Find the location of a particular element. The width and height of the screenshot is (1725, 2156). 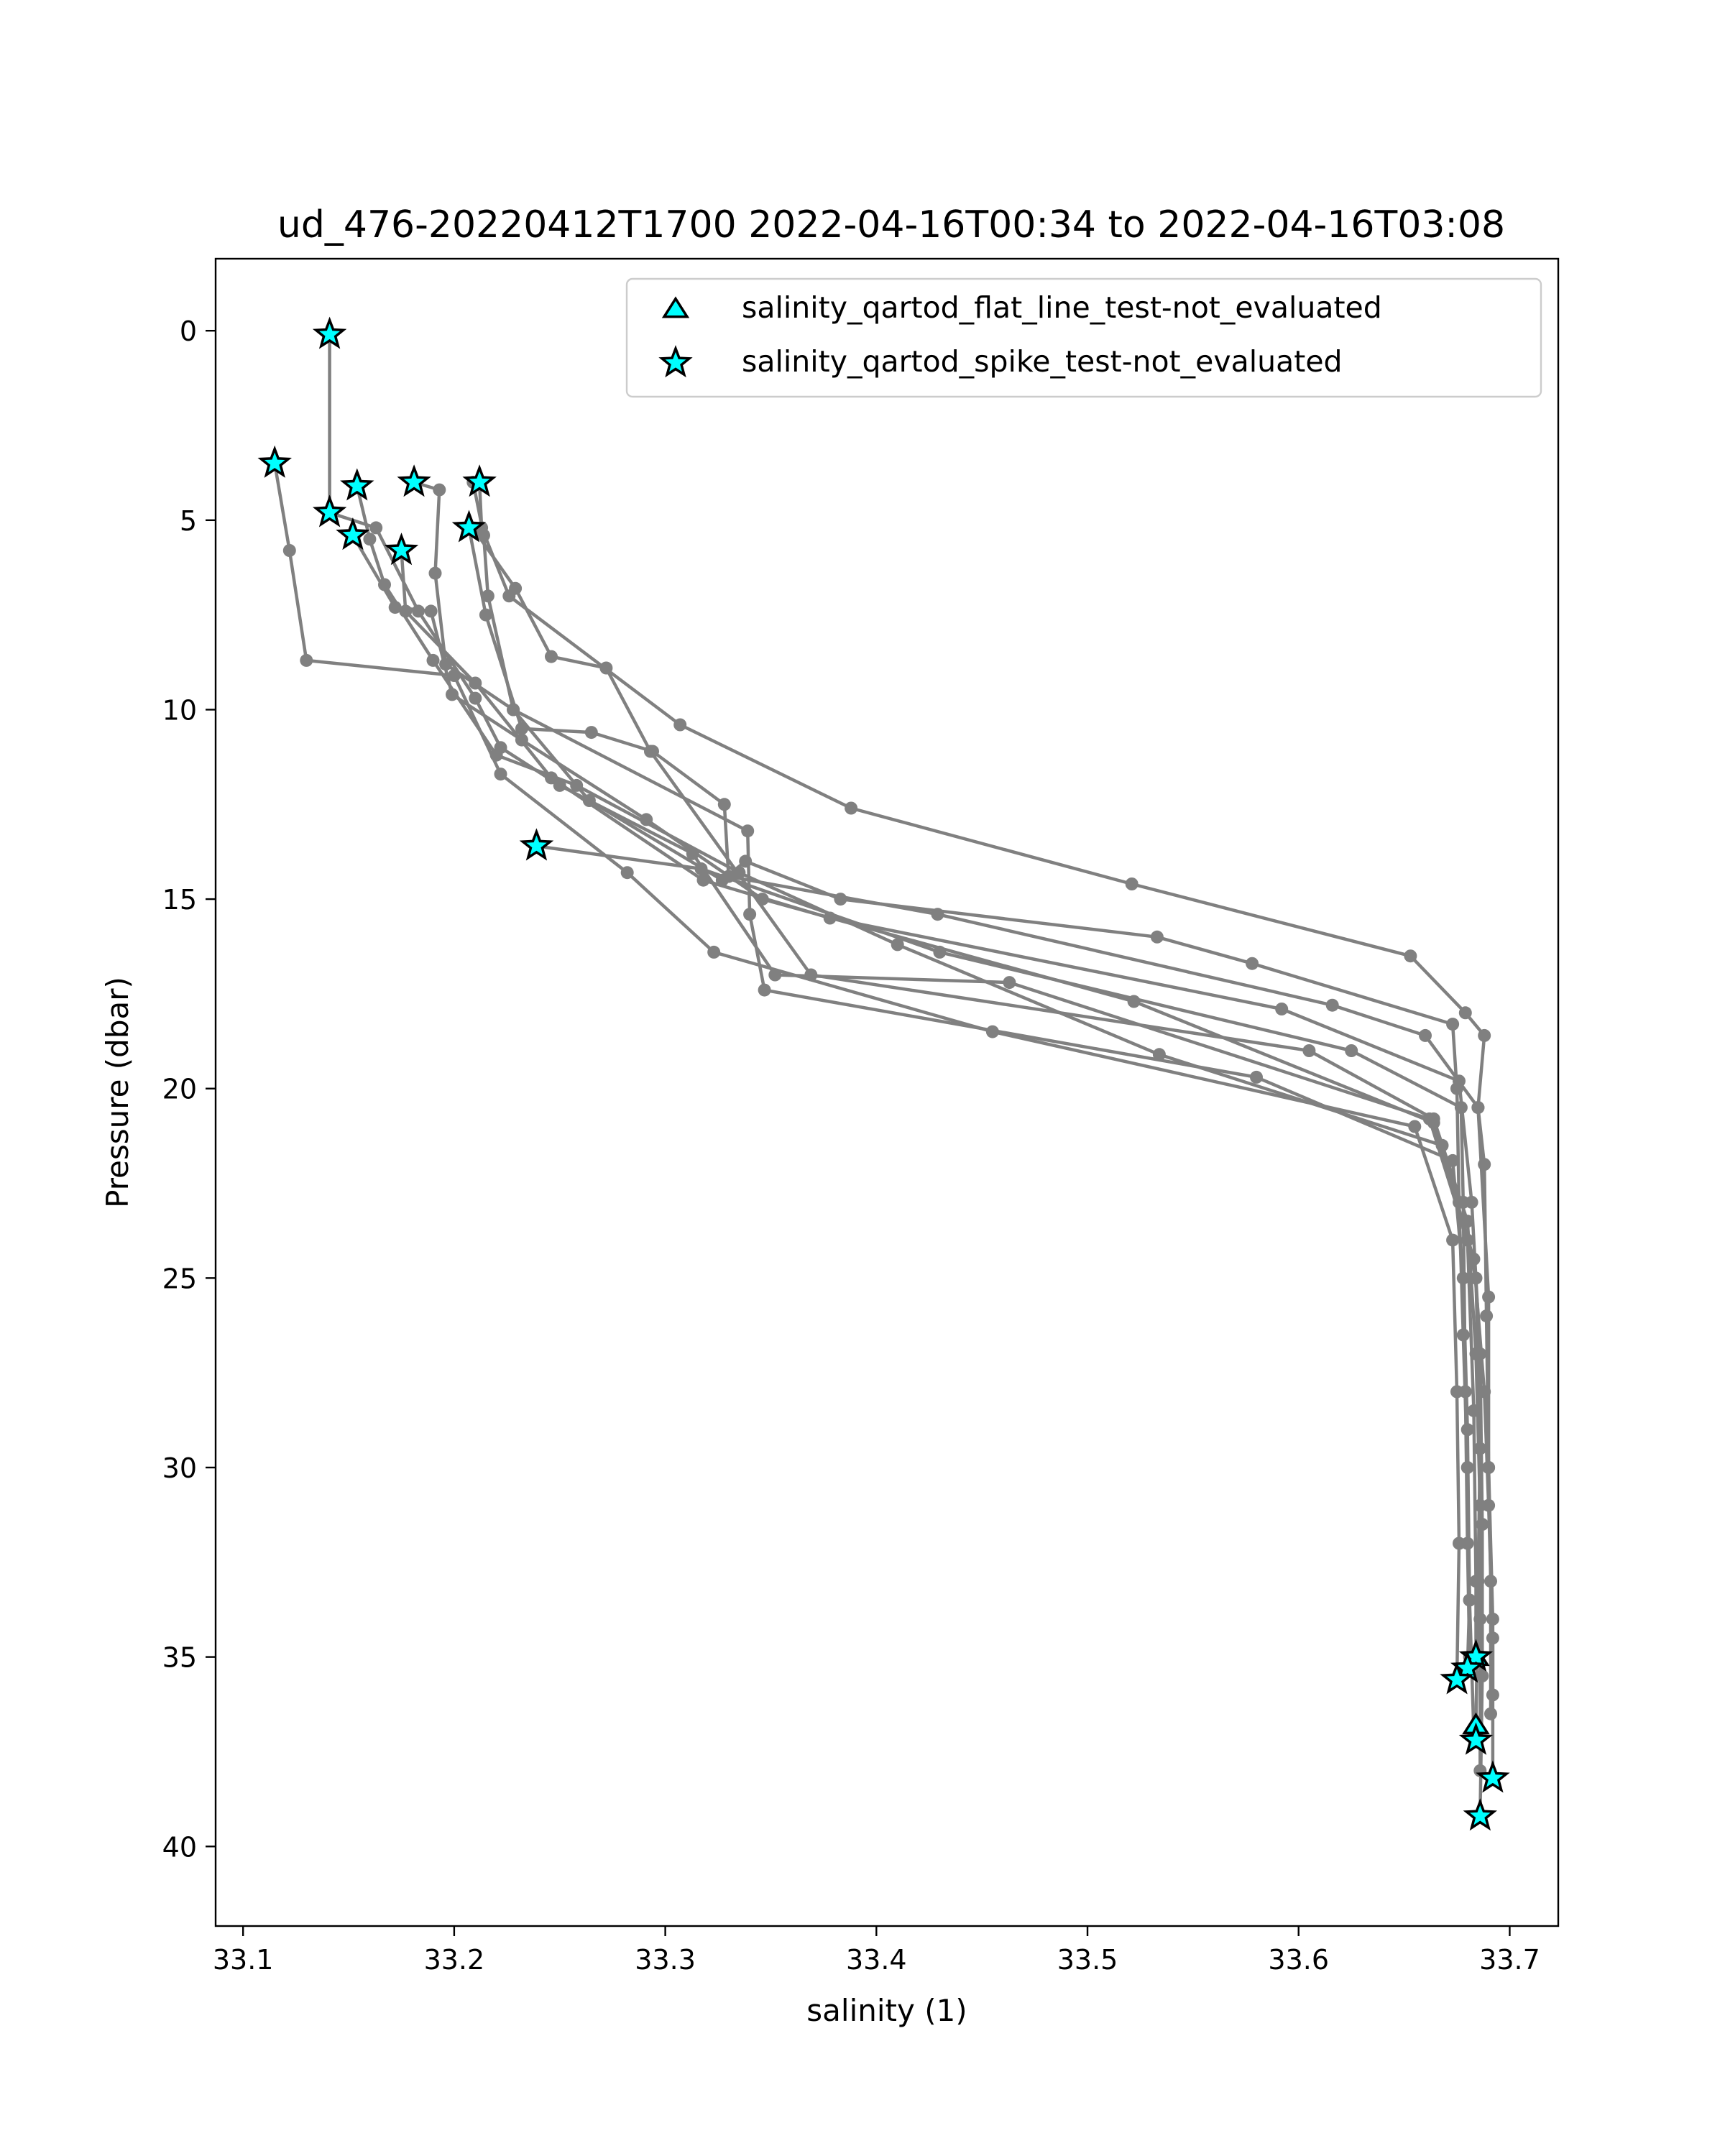

x-axis-label: salinity (1) is located at coordinates (886, 2011).